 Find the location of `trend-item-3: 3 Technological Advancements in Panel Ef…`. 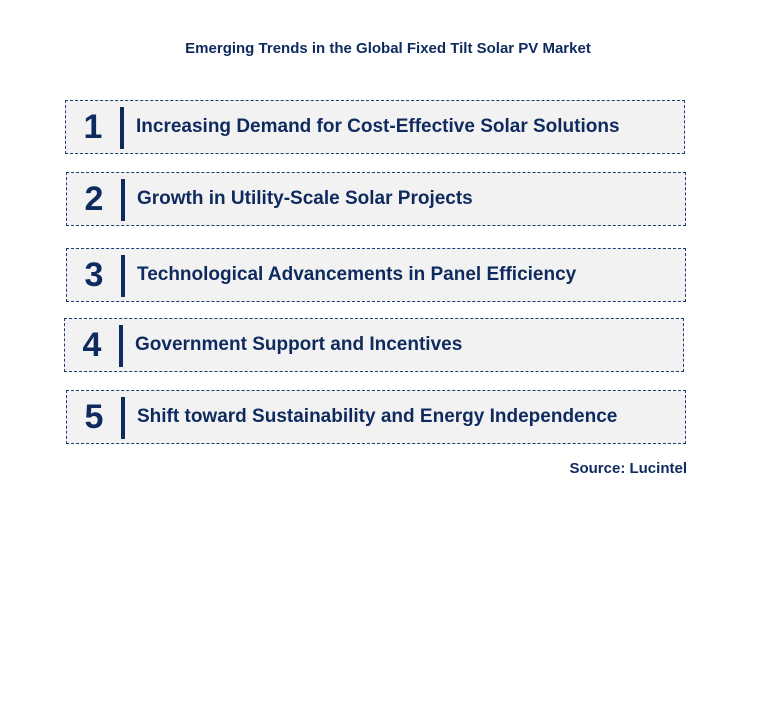

trend-item-3: 3 Technological Advancements in Panel Ef… is located at coordinates (376, 275).